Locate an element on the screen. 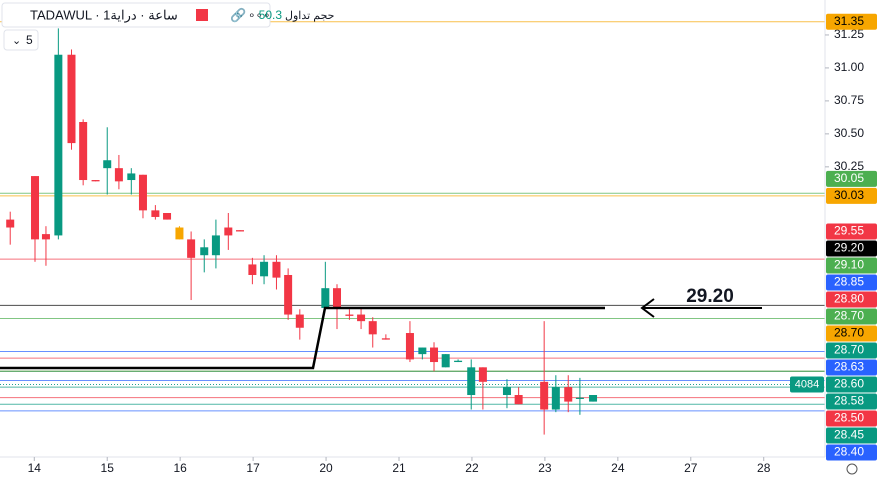 The width and height of the screenshot is (877, 482). x-tick-label: 16 is located at coordinates (180, 468).